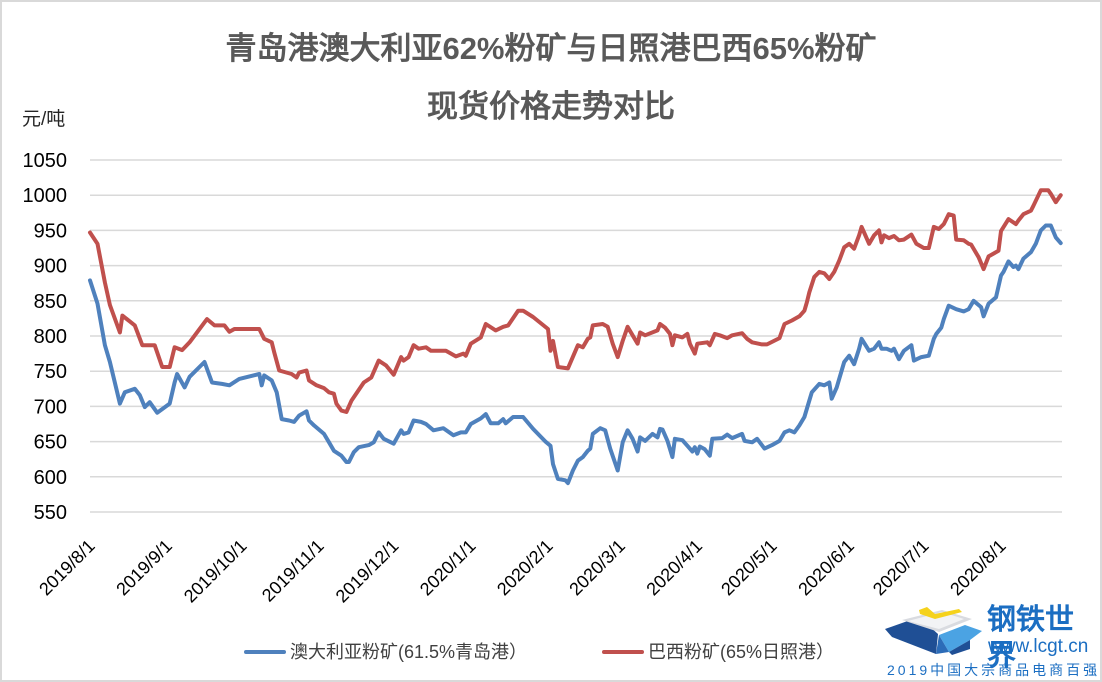 The image size is (1102, 682). What do you see at coordinates (978, 568) in the screenshot?
I see `x-tick-label: 2020/8/1` at bounding box center [978, 568].